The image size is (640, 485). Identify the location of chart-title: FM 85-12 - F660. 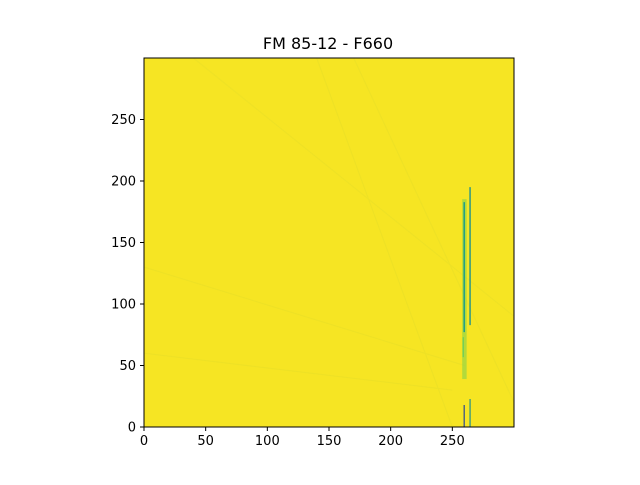
(328, 43).